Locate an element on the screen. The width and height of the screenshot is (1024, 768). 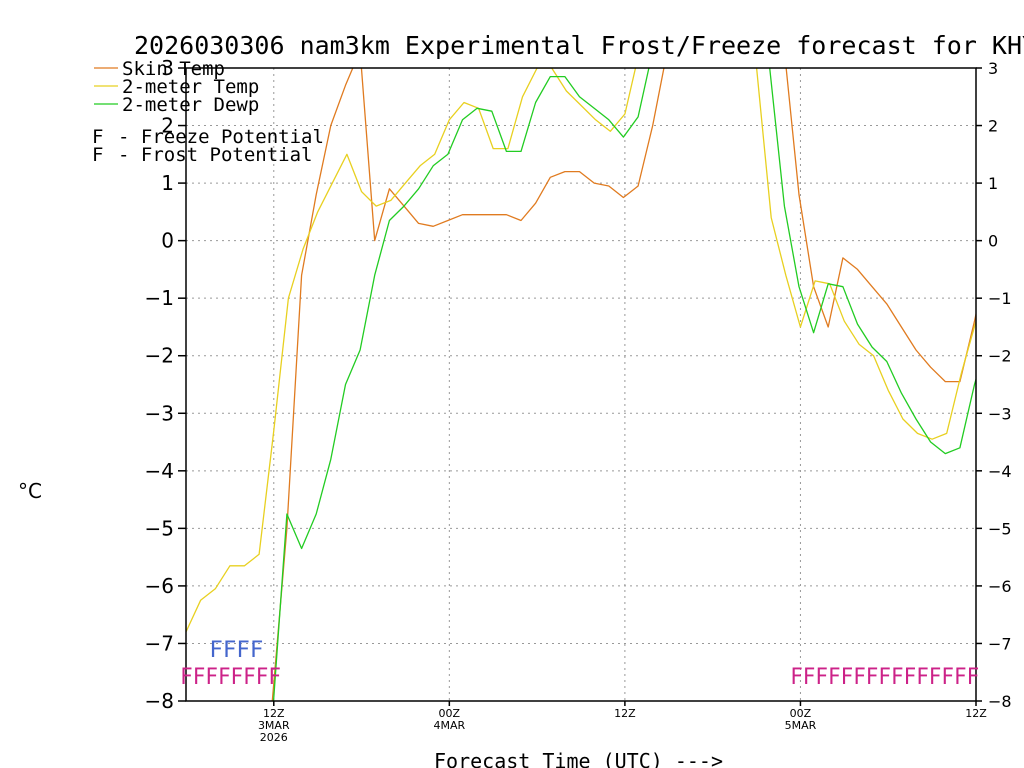
y-tick-label-right: 0 is located at coordinates (993, 241).